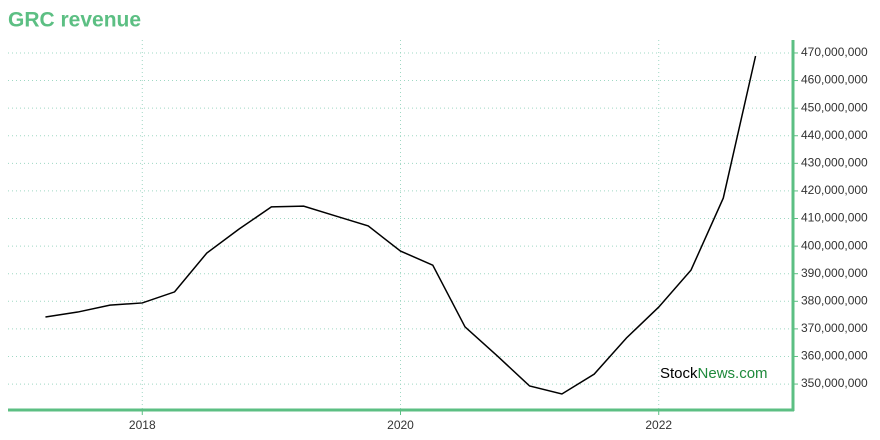 The image size is (880, 440). Describe the element at coordinates (834, 273) in the screenshot. I see `y-tick-label: 390,000,000` at that location.